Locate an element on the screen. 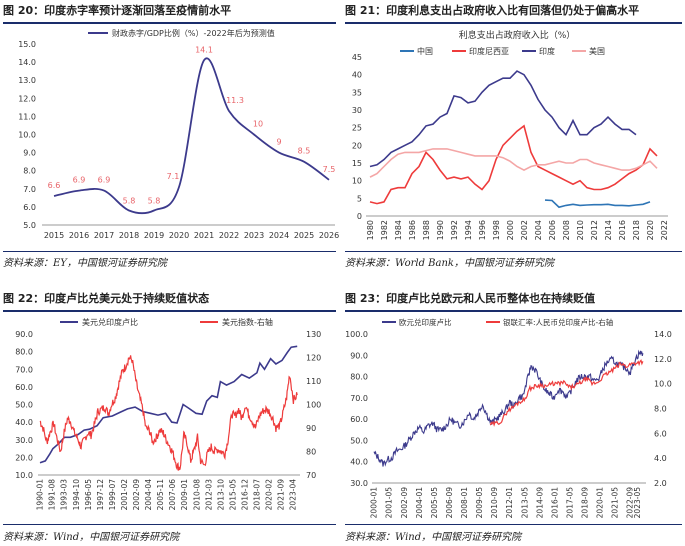  x-tick-label: 2002 is located at coordinates (524, 230).